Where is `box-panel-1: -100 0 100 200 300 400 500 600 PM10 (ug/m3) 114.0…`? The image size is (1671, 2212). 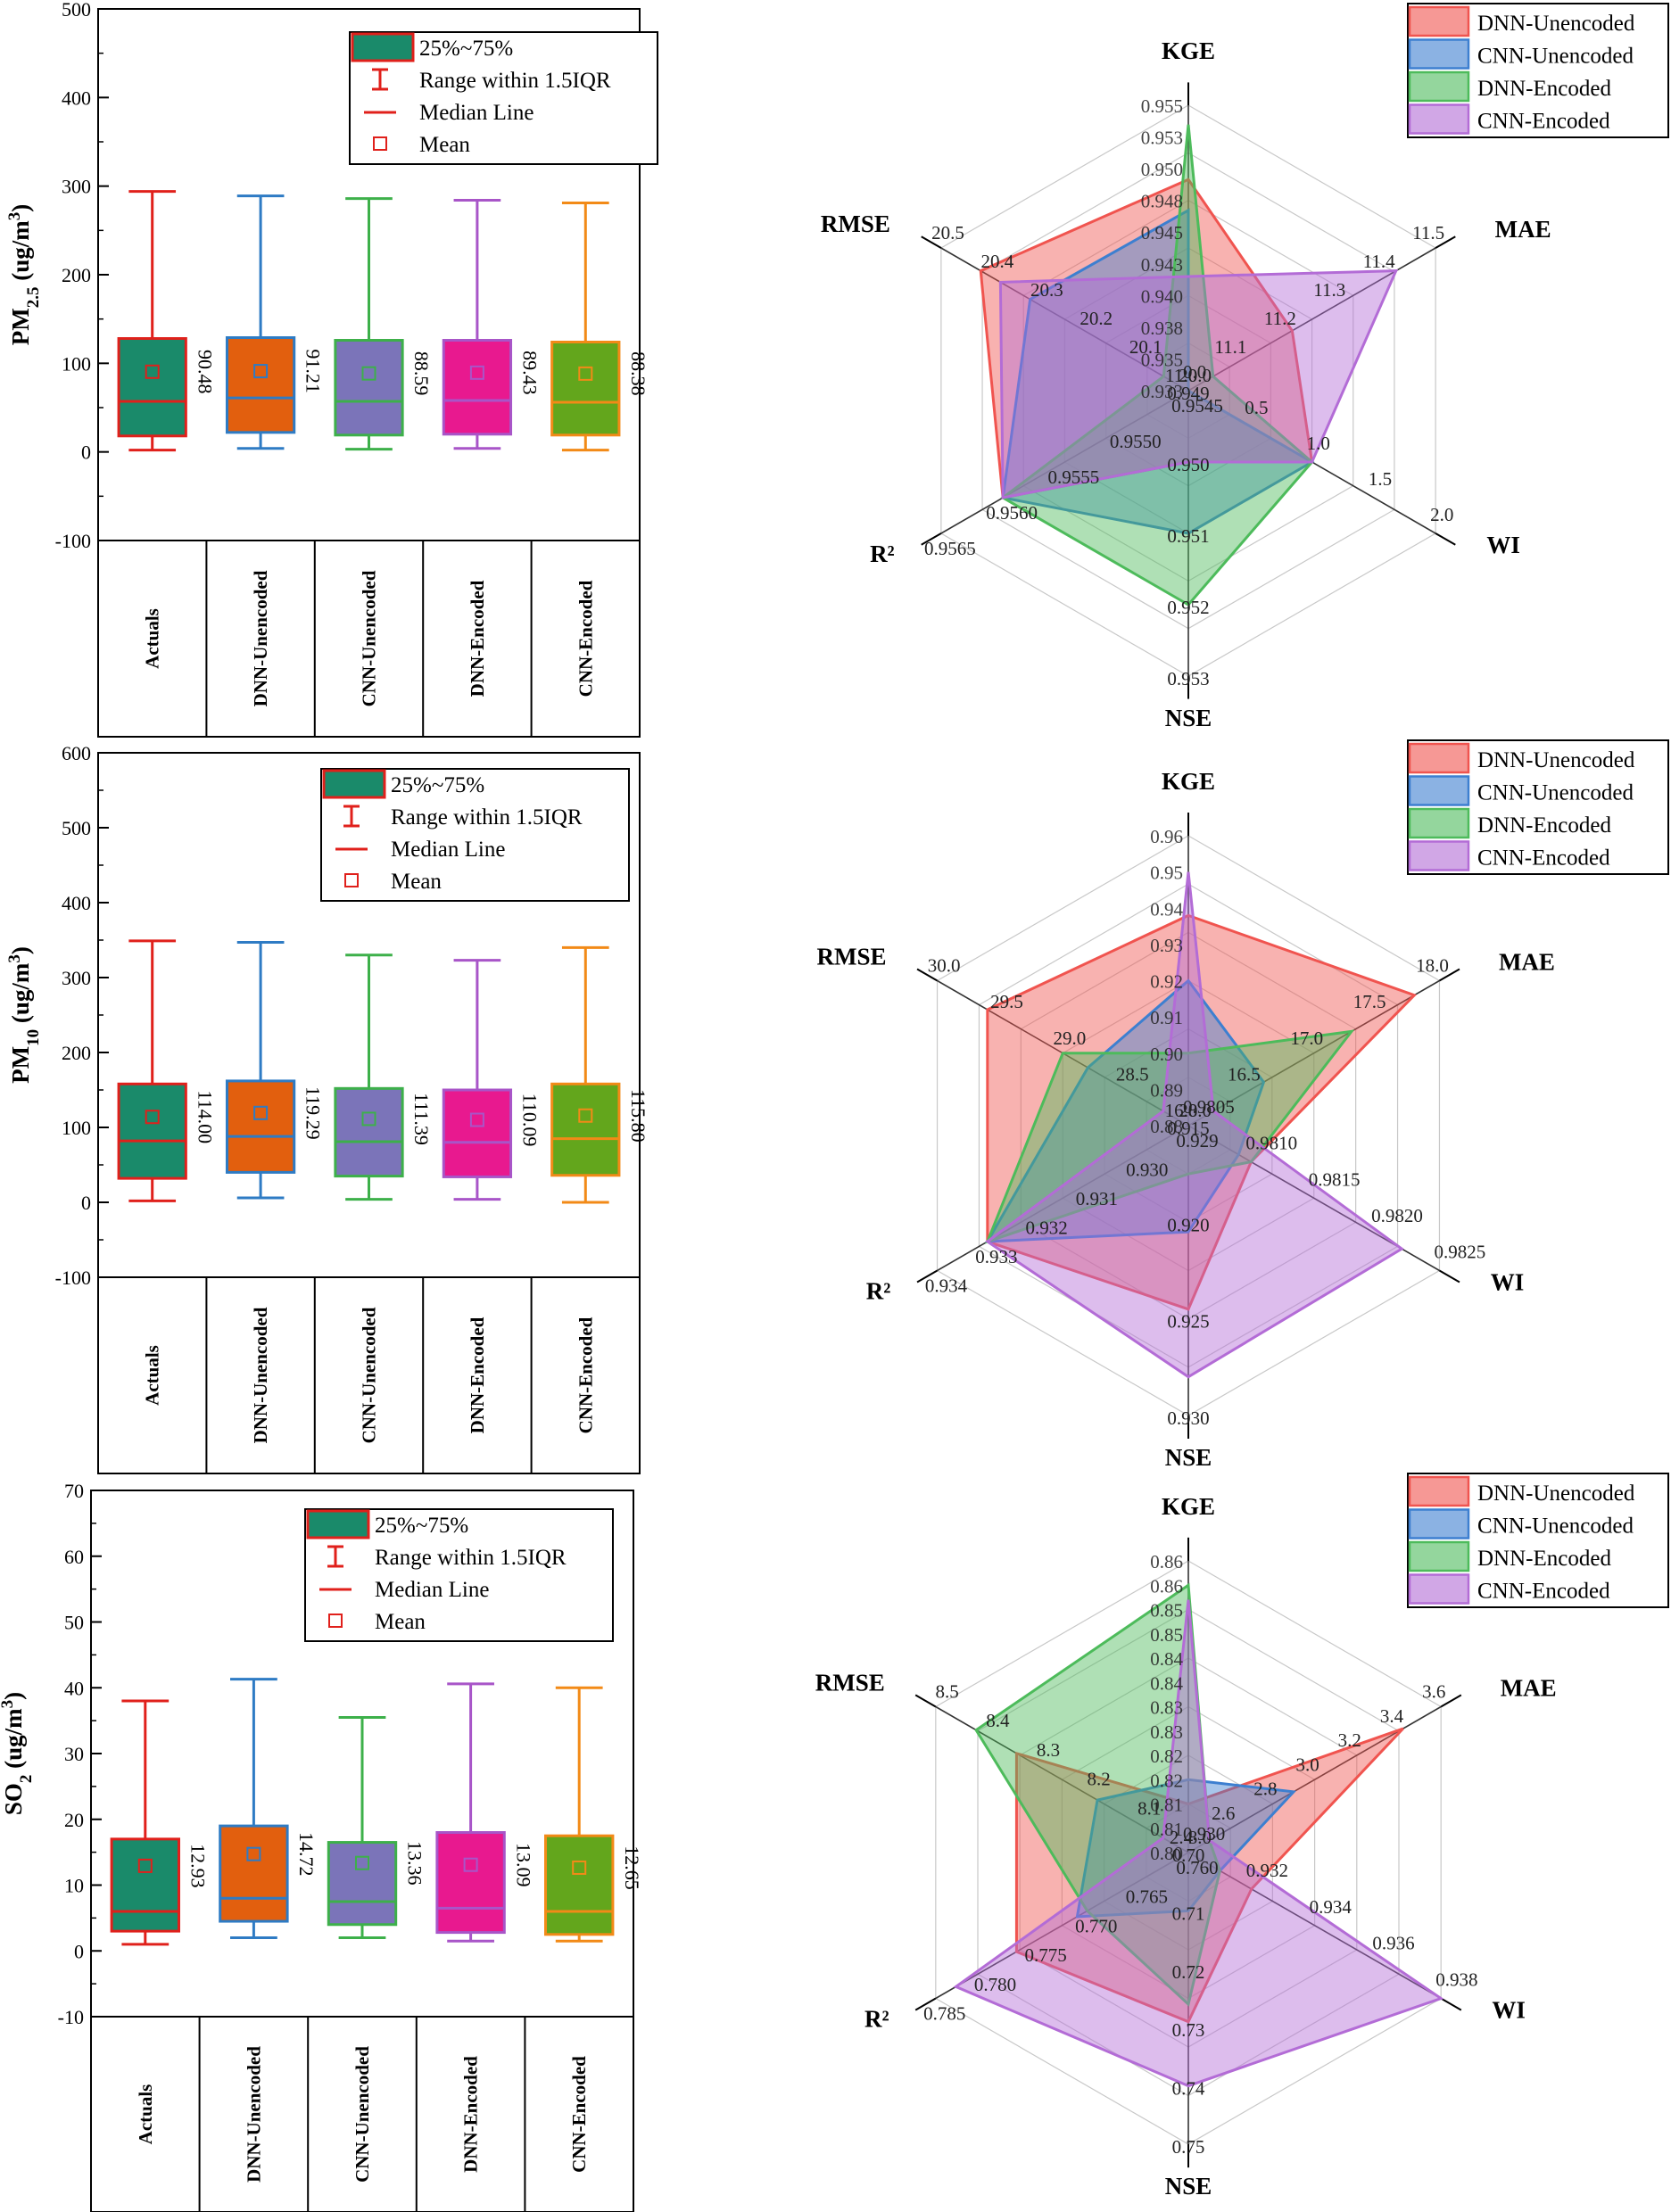 box-panel-1: -100 0 100 200 300 400 500 600 PM10 (ug/m3) 114.0… is located at coordinates (327, 1108).